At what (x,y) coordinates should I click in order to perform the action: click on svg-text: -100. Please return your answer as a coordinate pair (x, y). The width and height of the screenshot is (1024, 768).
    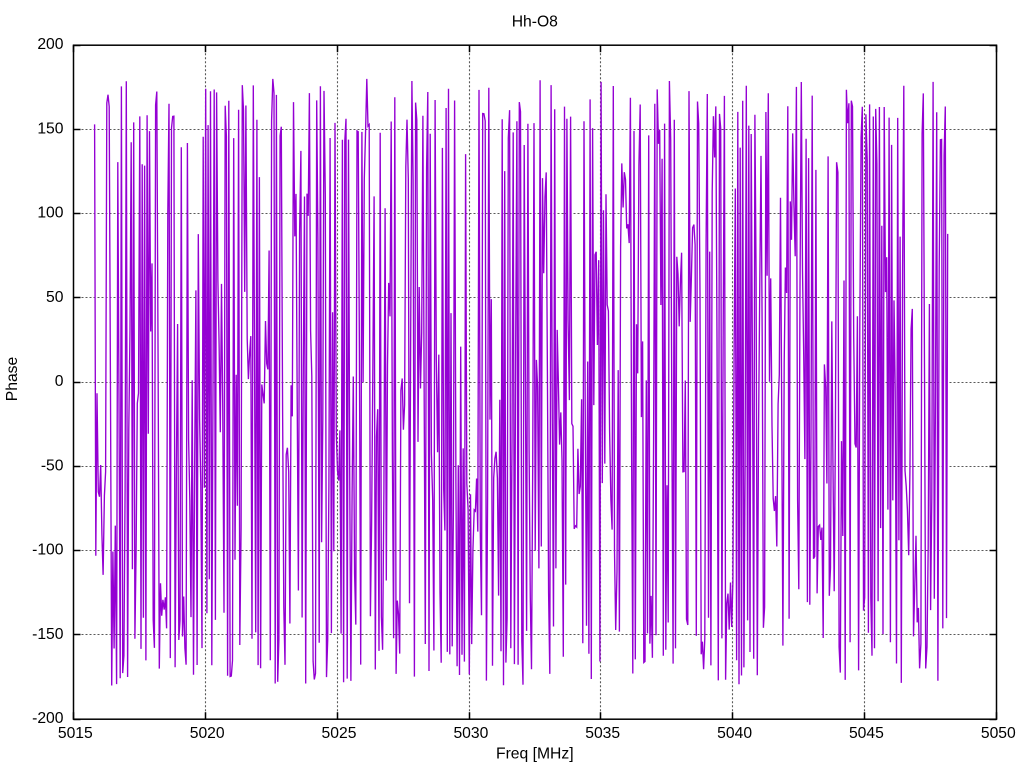
    Looking at the image, I should click on (48, 550).